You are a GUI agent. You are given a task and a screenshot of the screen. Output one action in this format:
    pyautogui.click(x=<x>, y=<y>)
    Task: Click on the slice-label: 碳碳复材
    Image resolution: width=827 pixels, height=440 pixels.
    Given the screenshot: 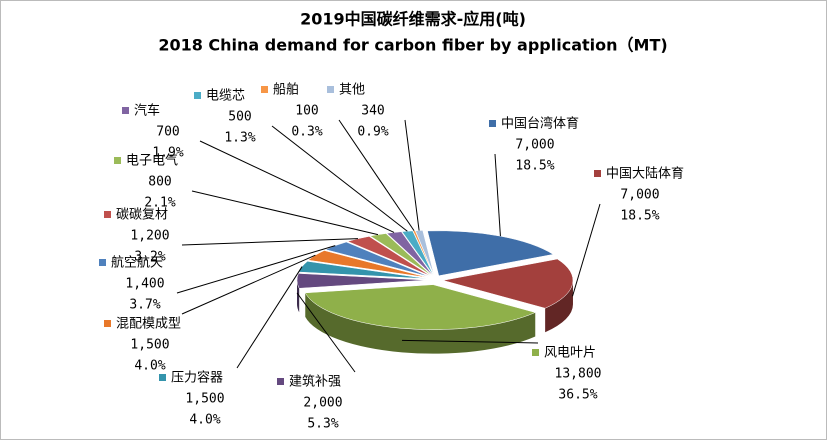 What is the action you would take?
    pyautogui.click(x=142, y=215)
    